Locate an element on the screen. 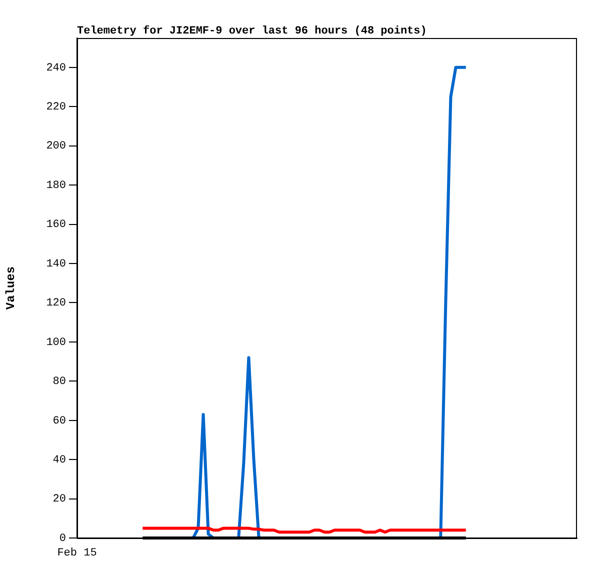 The image size is (597, 579). y-axis-title: Values is located at coordinates (11, 288).